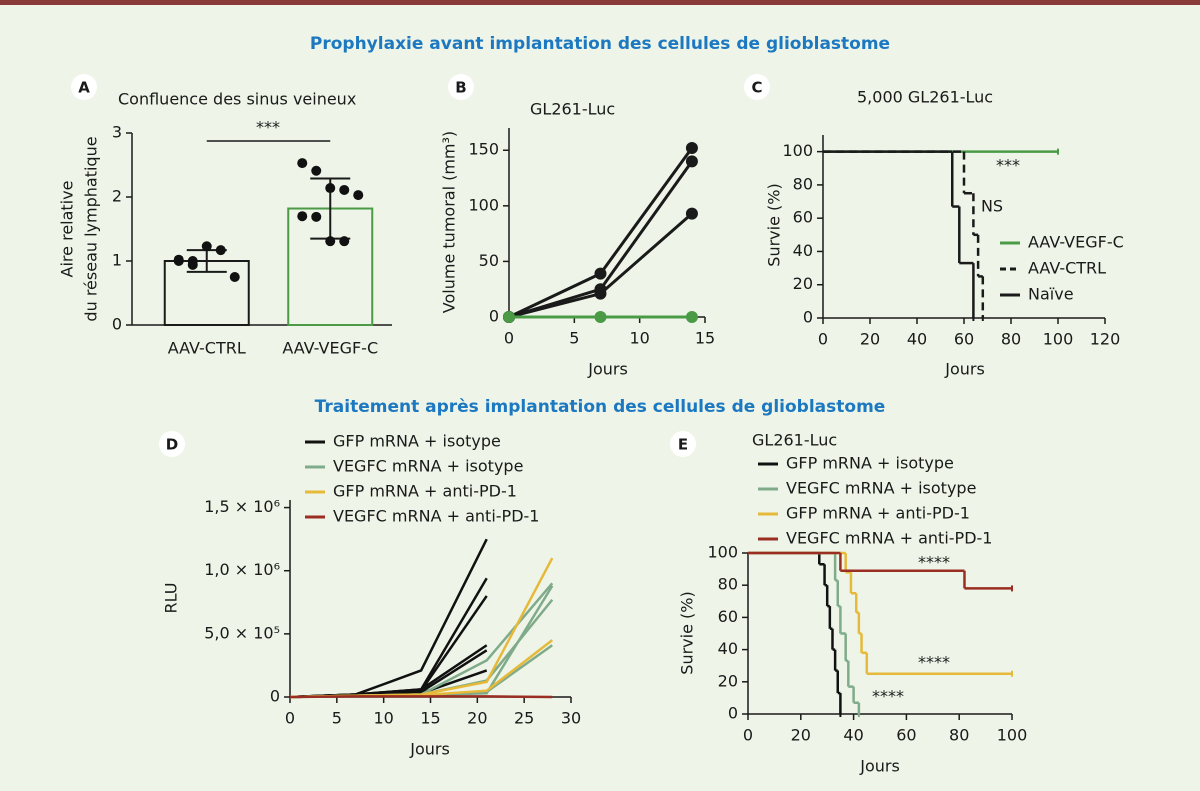 Image resolution: width=1200 pixels, height=791 pixels. Describe the element at coordinates (242, 632) in the screenshot. I see `y-tick-label: 5,0 × 10⁵` at that location.